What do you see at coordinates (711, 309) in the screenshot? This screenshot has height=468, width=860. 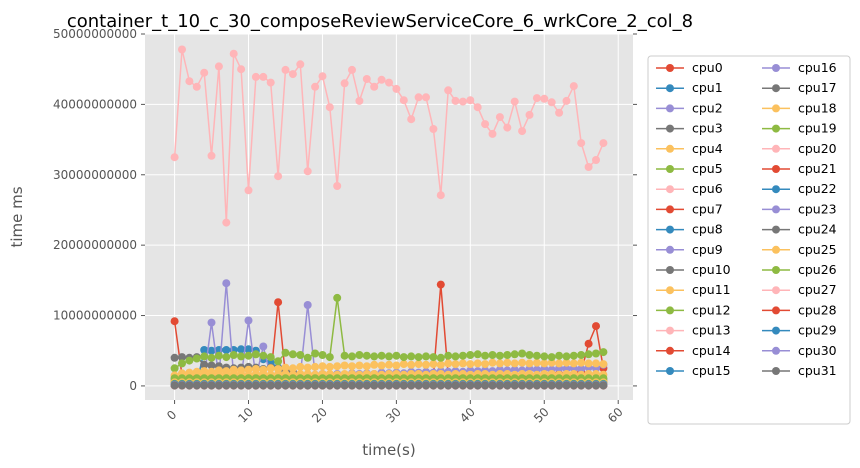 I see `legend-label: cpu12` at bounding box center [711, 309].